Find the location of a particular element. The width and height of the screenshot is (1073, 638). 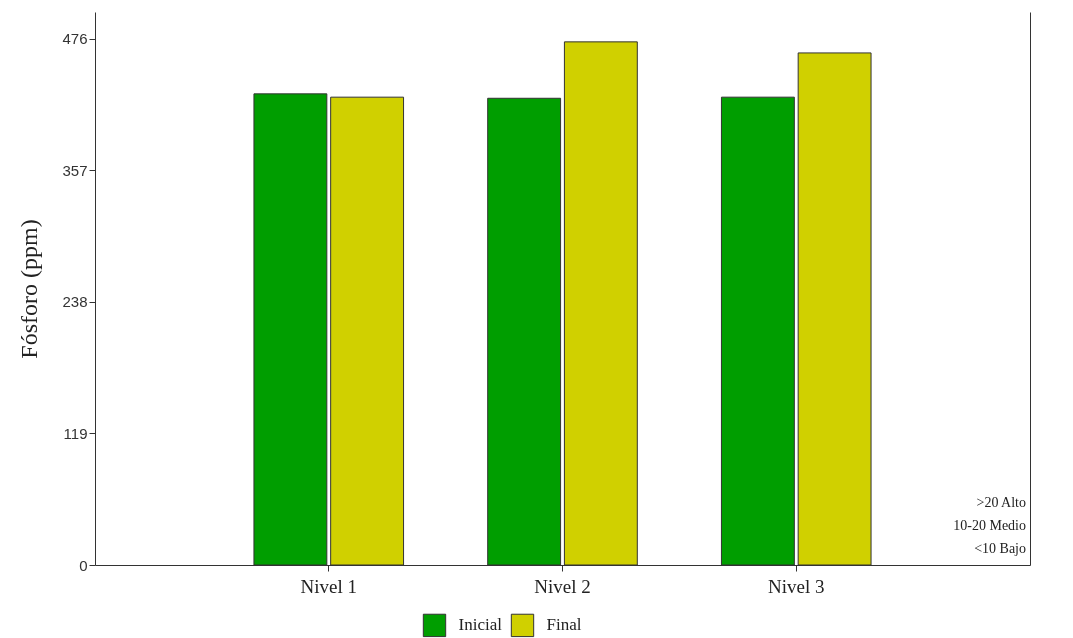

x-tick-label: Nivel 1 is located at coordinates (328, 586).